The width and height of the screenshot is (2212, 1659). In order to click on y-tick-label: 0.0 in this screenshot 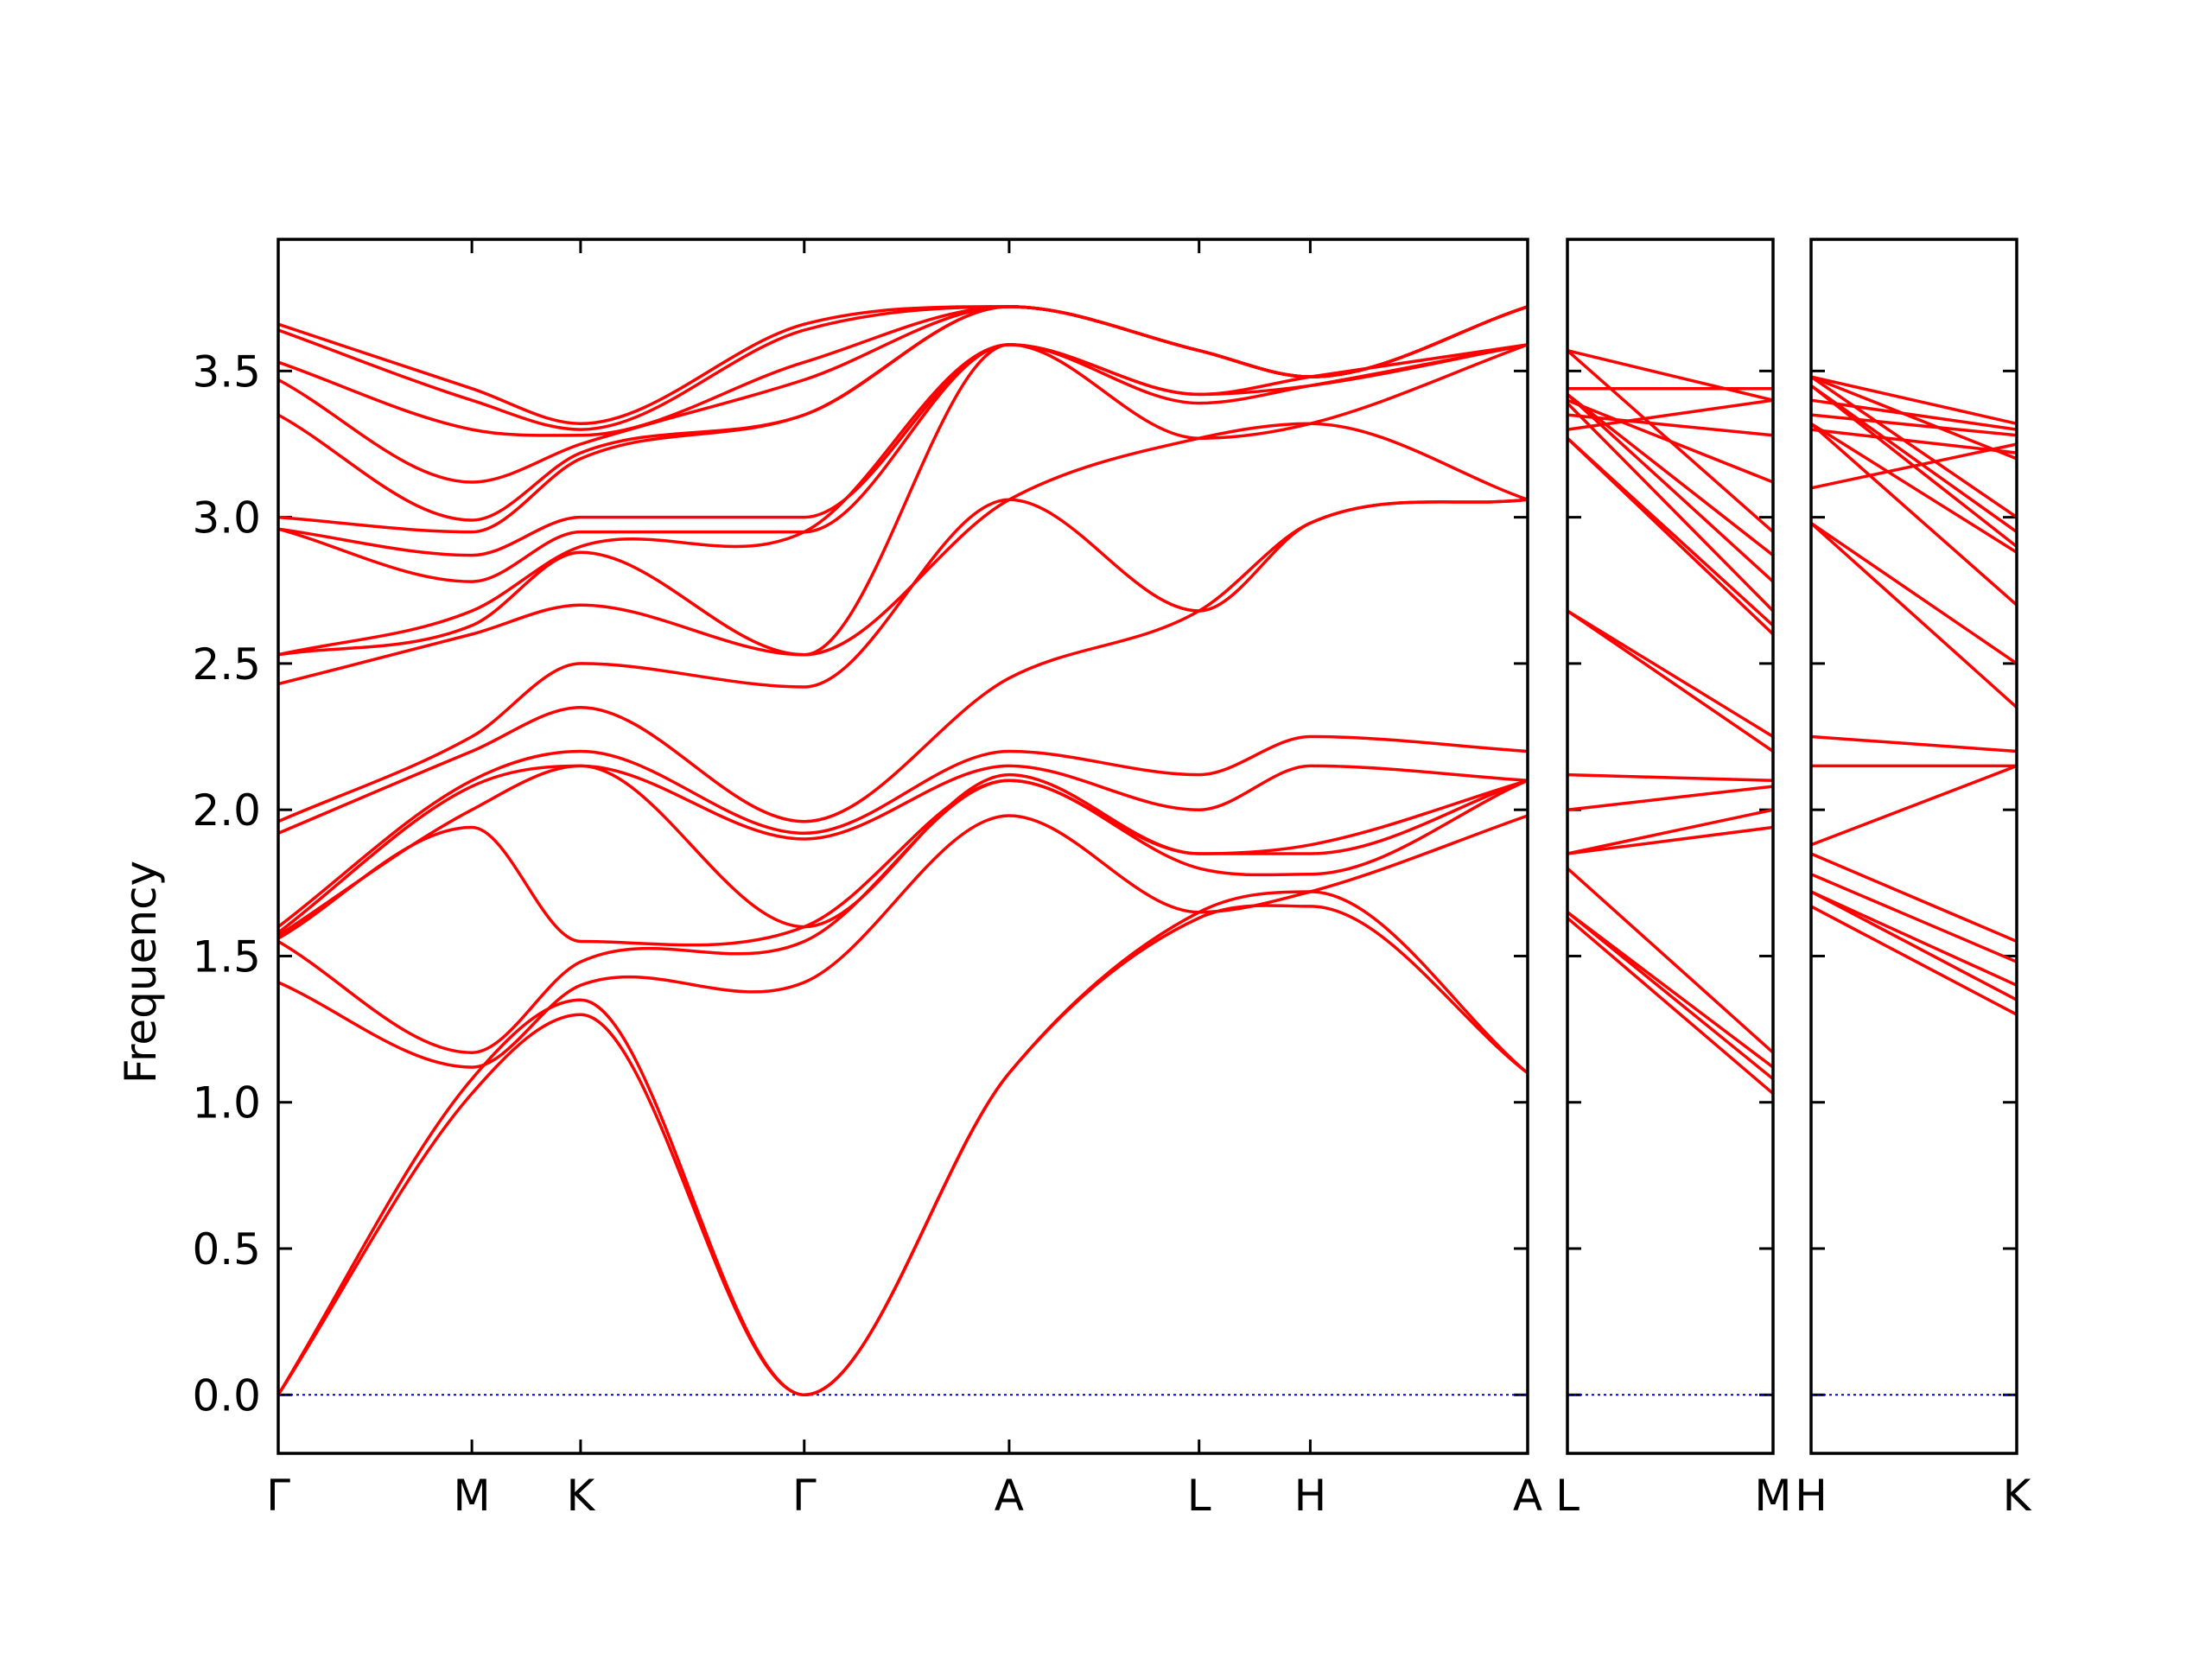, I will do `click(226, 1395)`.